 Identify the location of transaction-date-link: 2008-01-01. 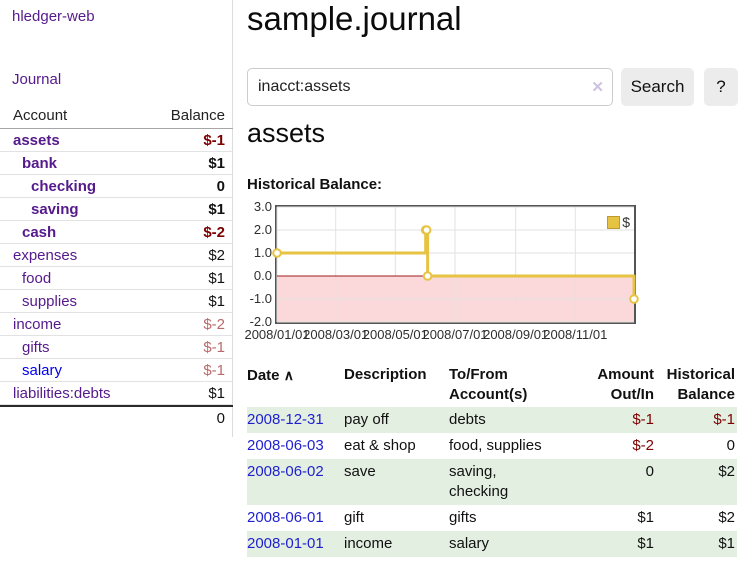
(285, 543).